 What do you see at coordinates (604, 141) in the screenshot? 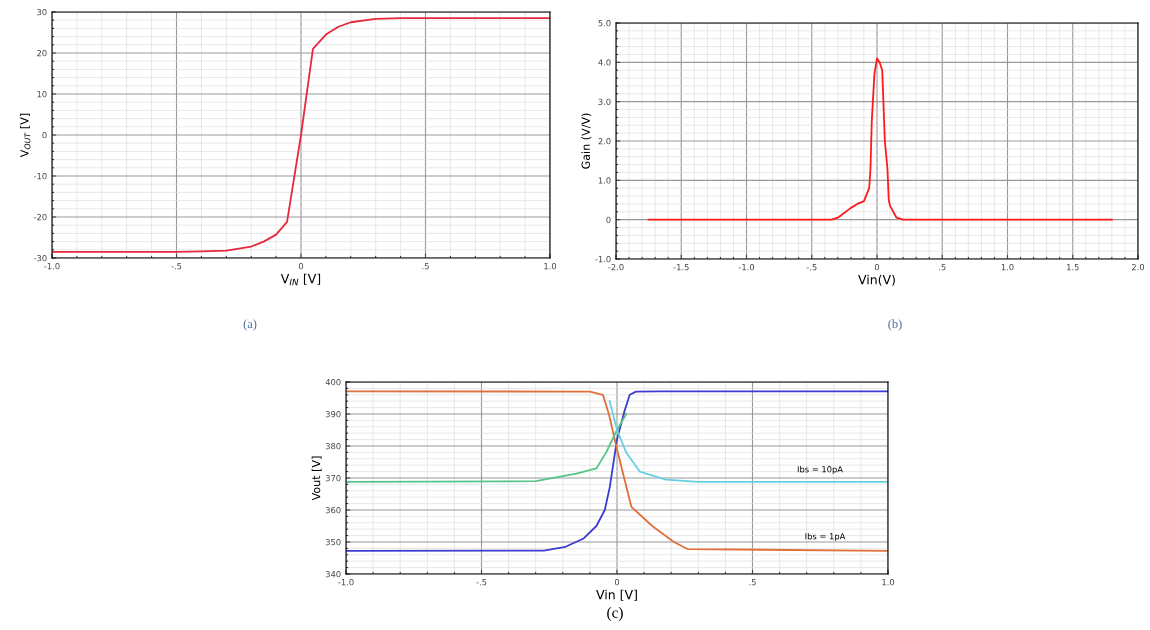
I see `y-tick-label: 2.0` at bounding box center [604, 141].